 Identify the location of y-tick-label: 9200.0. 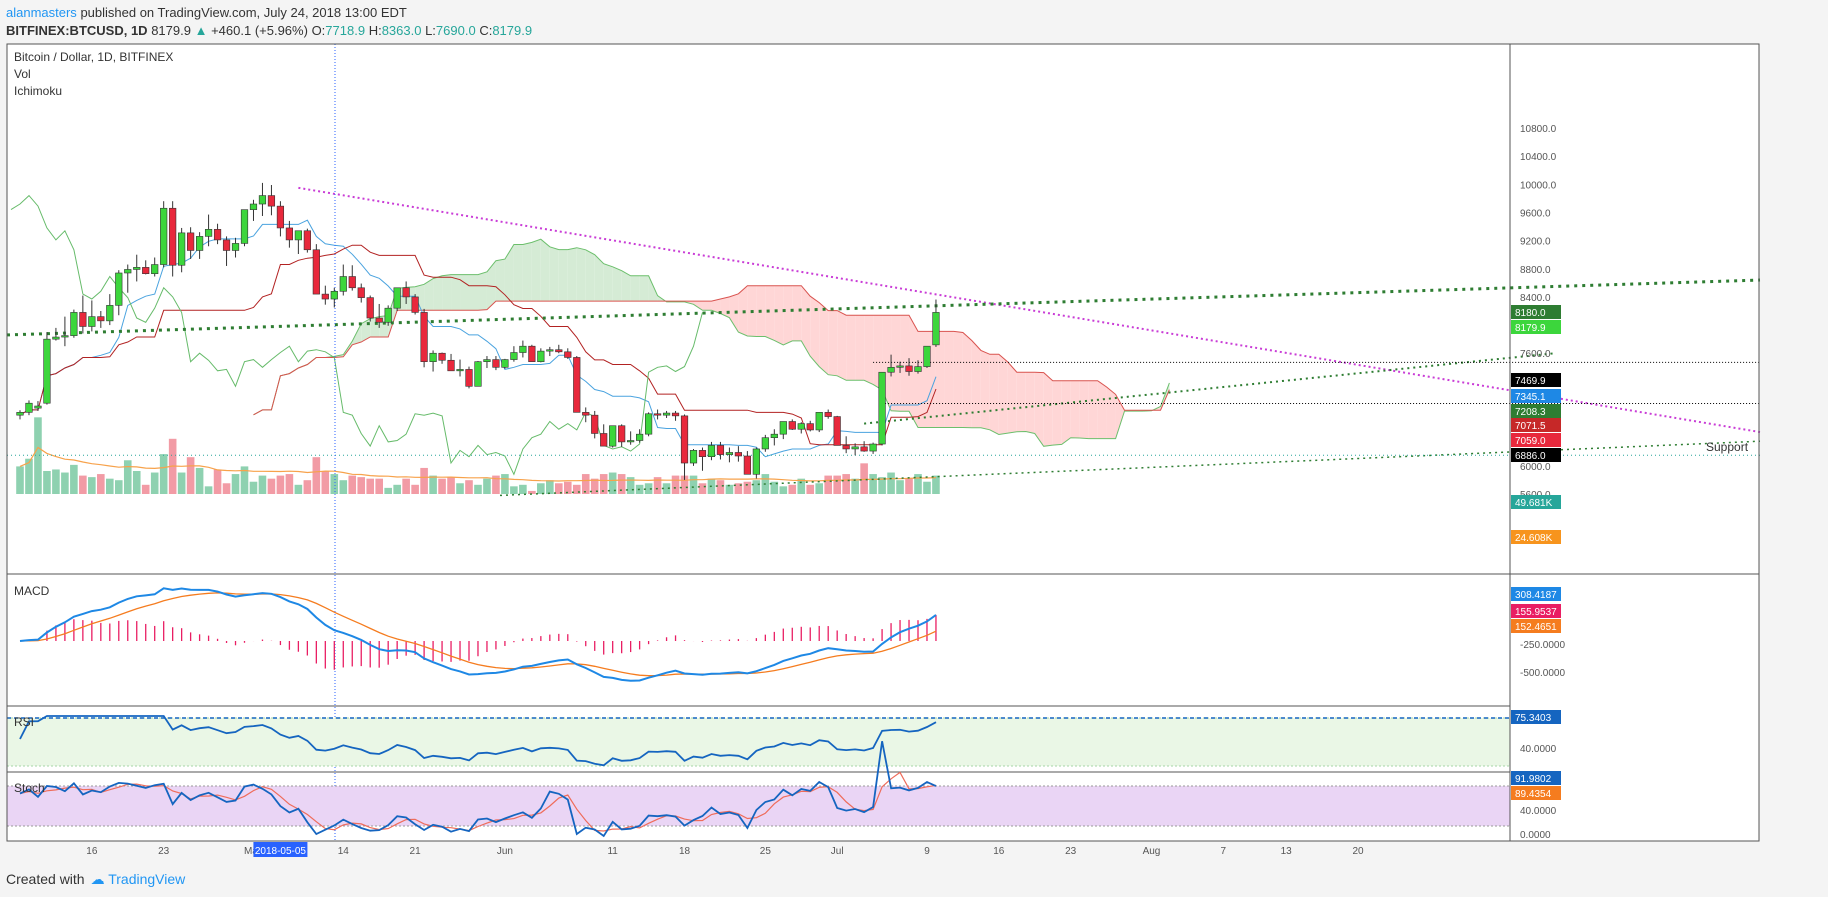
(1535, 242).